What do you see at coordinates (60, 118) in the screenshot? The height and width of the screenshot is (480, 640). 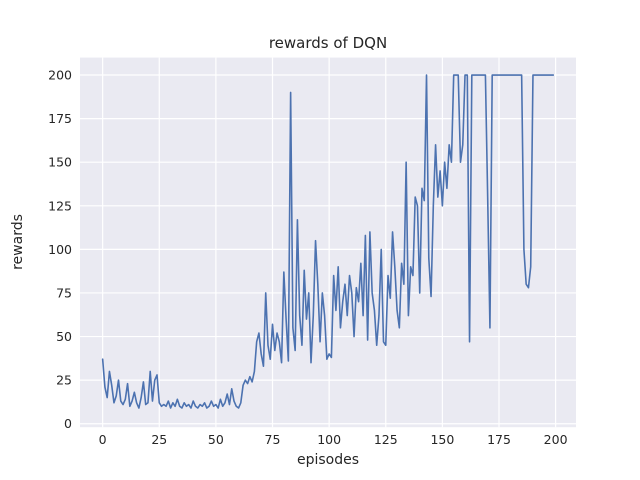 I see `y-tick-label: 175` at bounding box center [60, 118].